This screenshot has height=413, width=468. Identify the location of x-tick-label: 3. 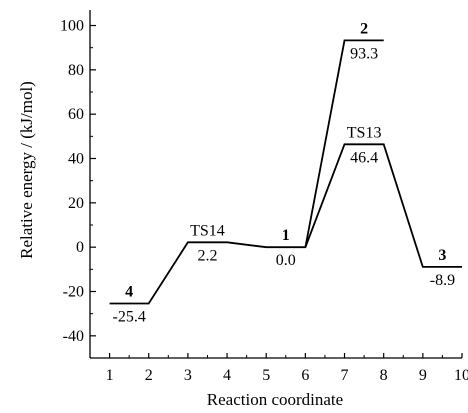
(188, 375).